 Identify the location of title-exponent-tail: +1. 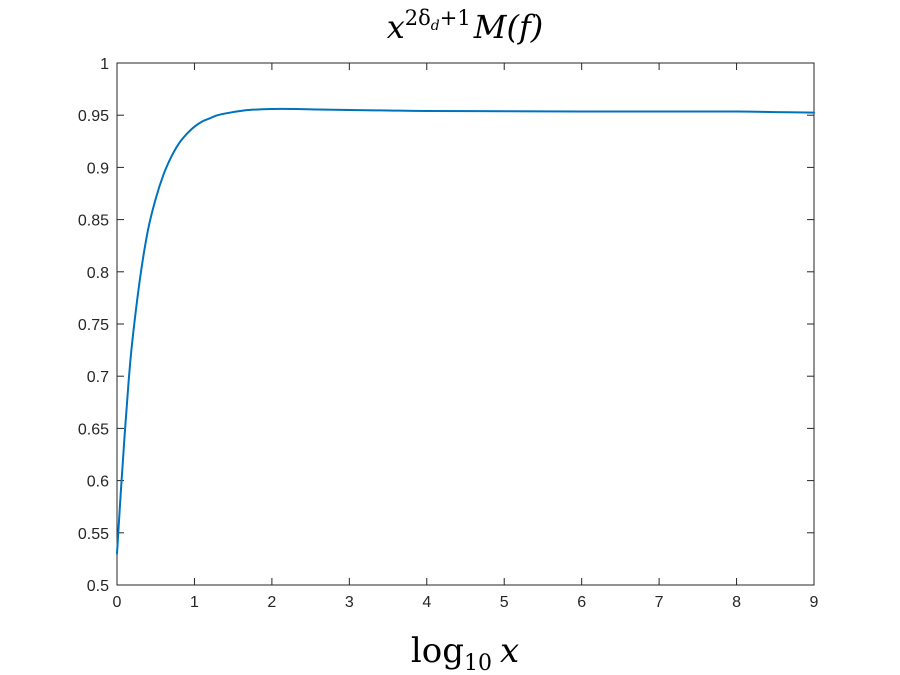
(455, 18).